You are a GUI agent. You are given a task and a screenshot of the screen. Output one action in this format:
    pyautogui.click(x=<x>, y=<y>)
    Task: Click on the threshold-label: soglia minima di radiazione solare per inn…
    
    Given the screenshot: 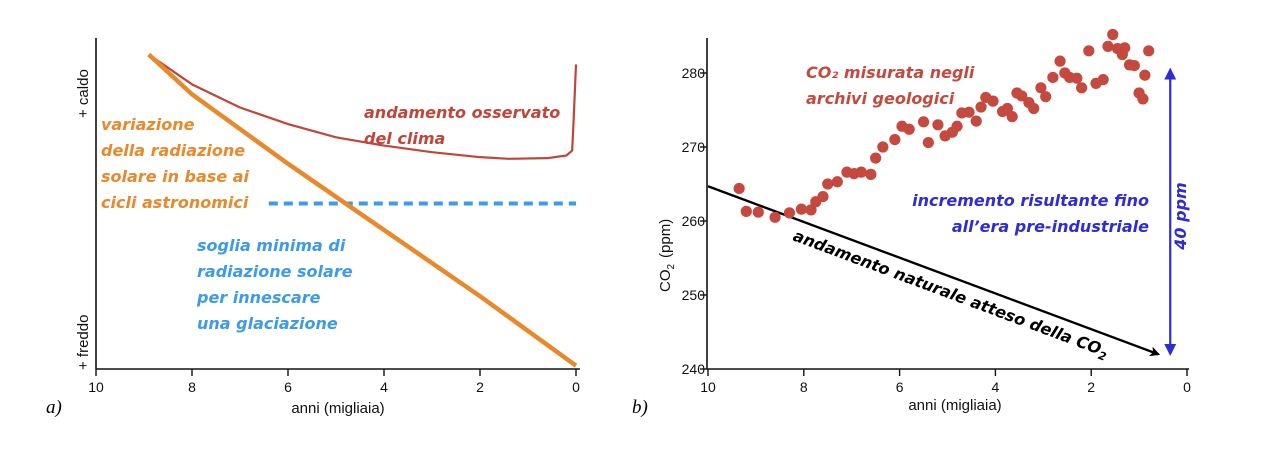 What is the action you would take?
    pyautogui.click(x=274, y=284)
    